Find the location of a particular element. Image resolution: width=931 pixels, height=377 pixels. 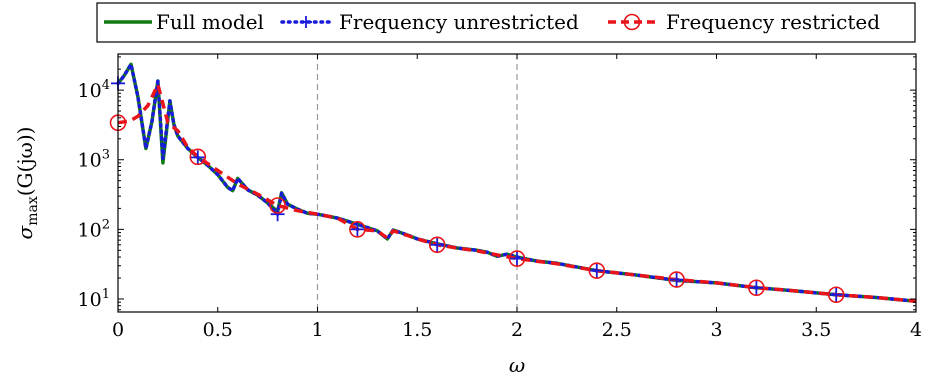

legend-box is located at coordinates (506, 22).